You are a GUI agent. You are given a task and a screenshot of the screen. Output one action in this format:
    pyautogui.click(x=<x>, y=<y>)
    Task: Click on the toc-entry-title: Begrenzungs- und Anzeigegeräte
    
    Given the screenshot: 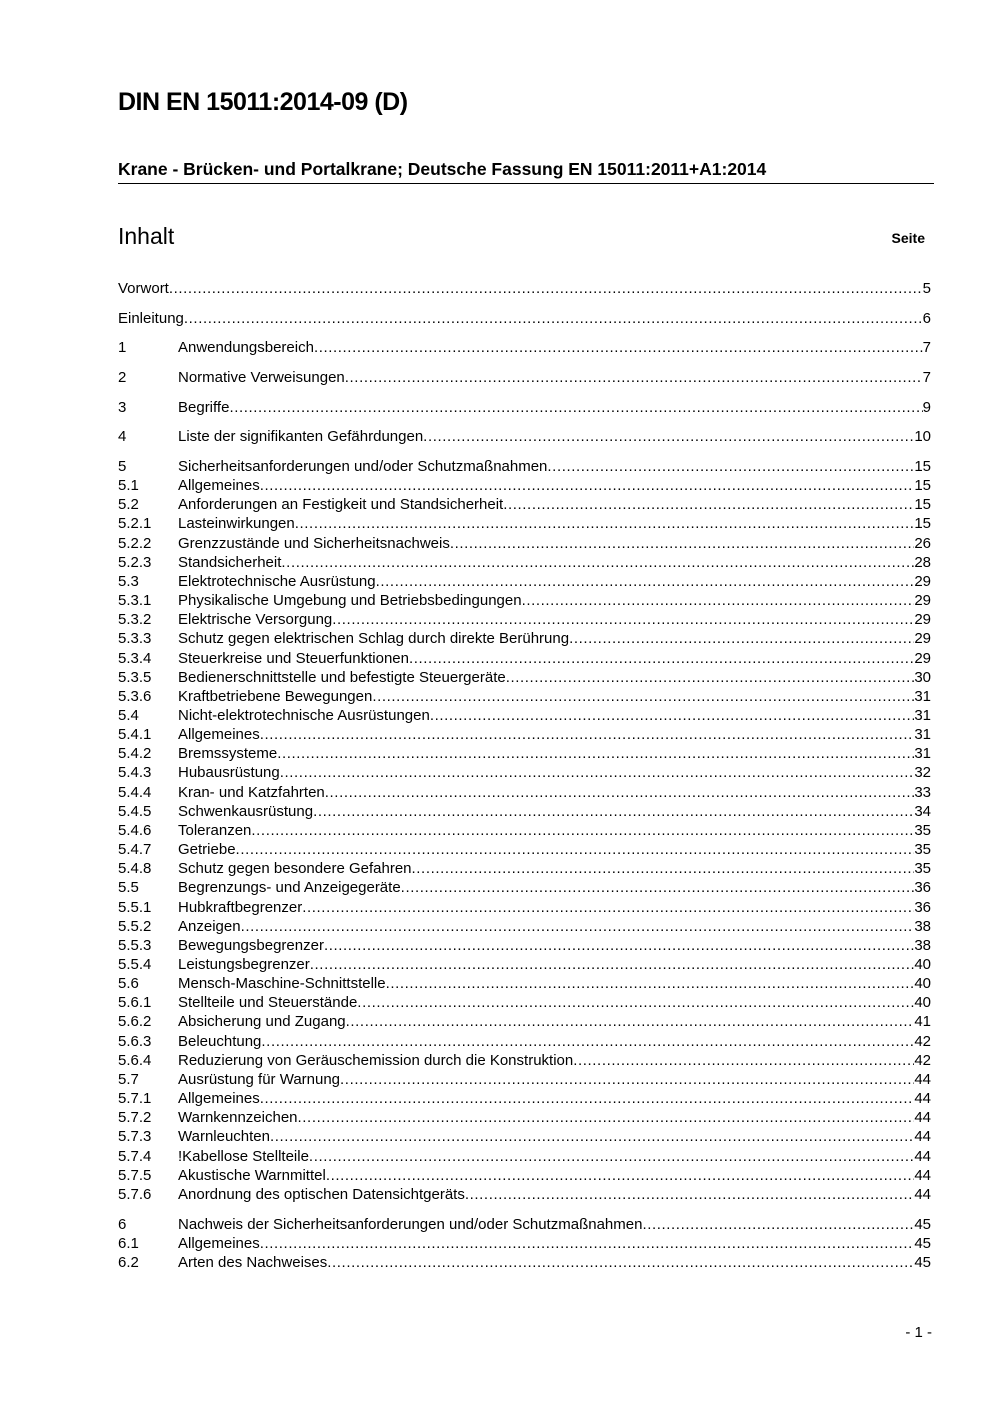 What is the action you would take?
    pyautogui.click(x=289, y=888)
    